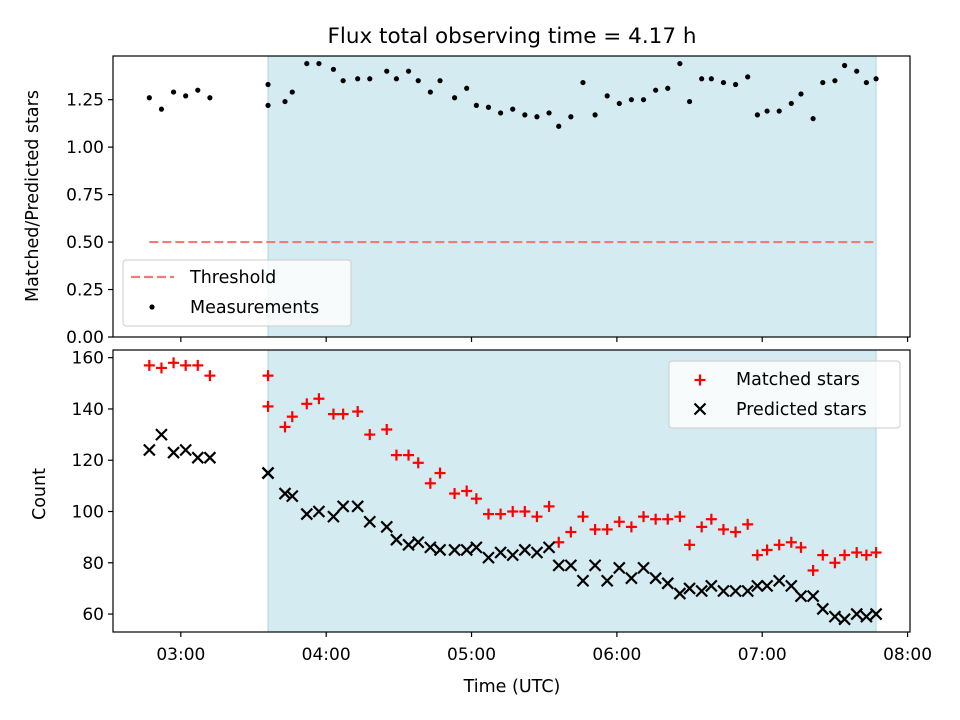 This screenshot has width=960, height=720. I want to click on legend-measurements-swatch, so click(152, 307).